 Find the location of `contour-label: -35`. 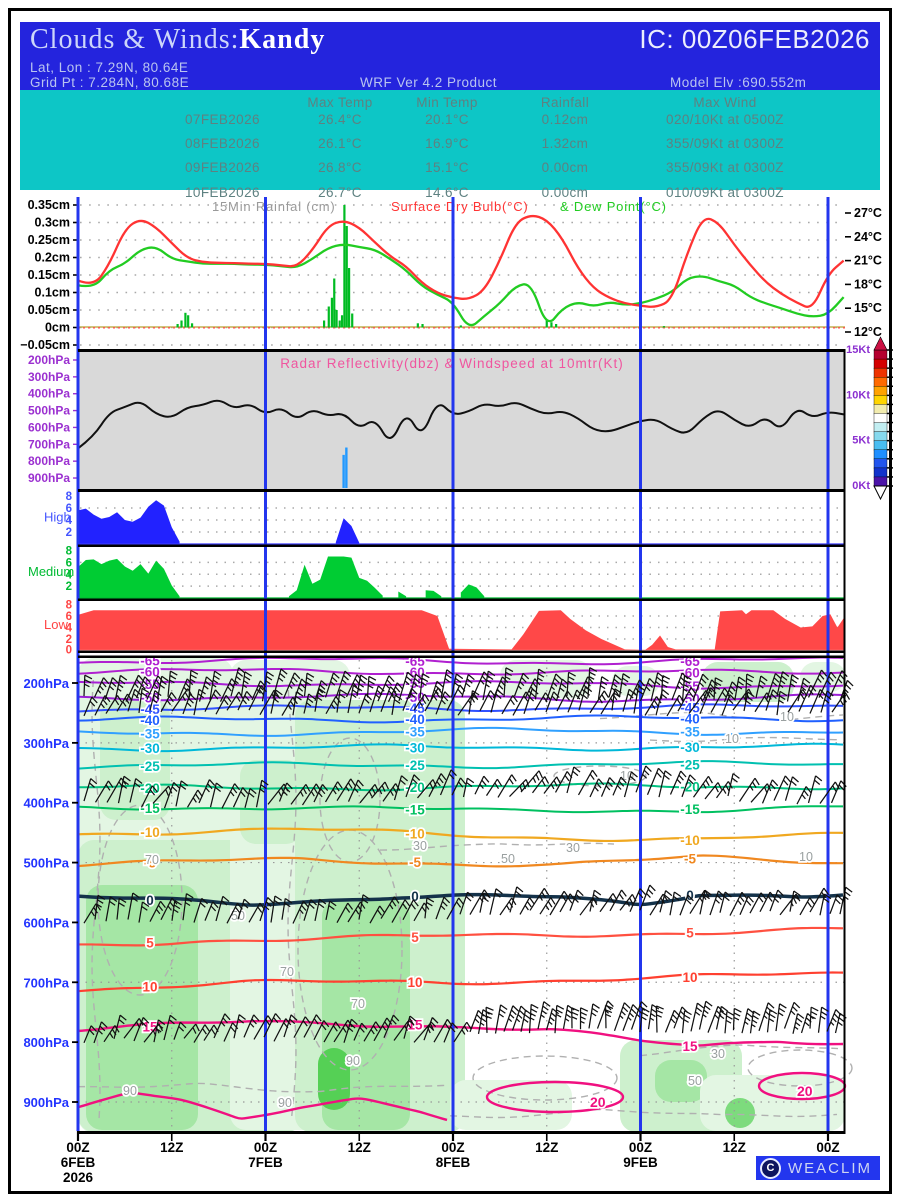

contour-label: -35 is located at coordinates (415, 732).